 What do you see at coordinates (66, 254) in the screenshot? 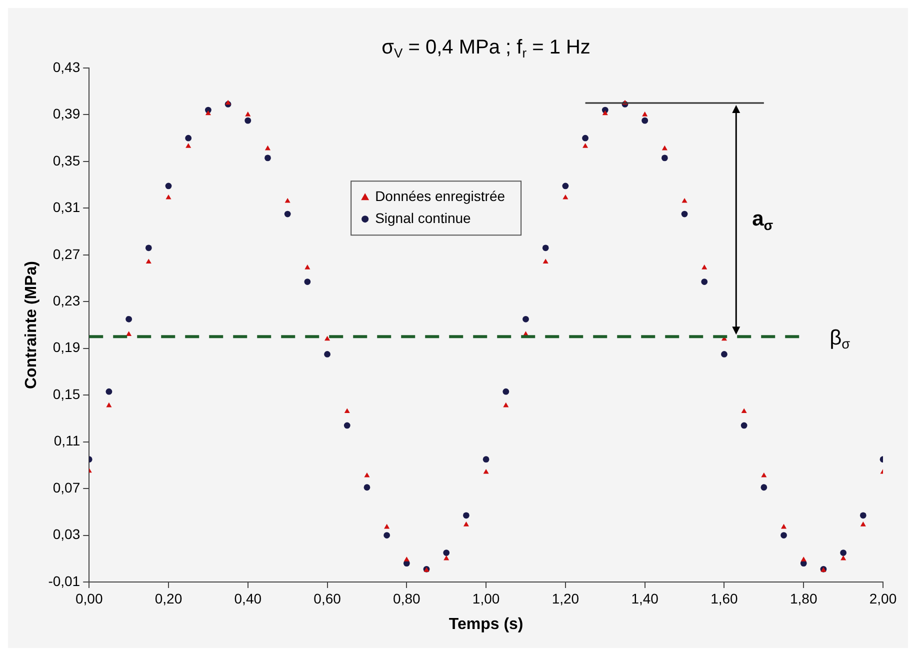
I see `y-tick-label: 0,27` at bounding box center [66, 254].